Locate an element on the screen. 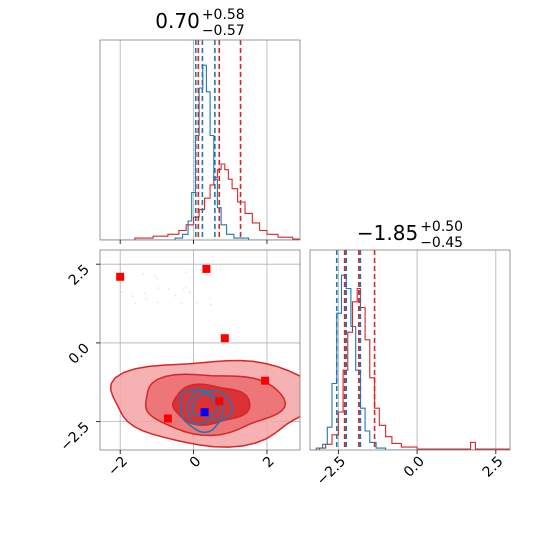  scatter-group is located at coordinates (204, 355).